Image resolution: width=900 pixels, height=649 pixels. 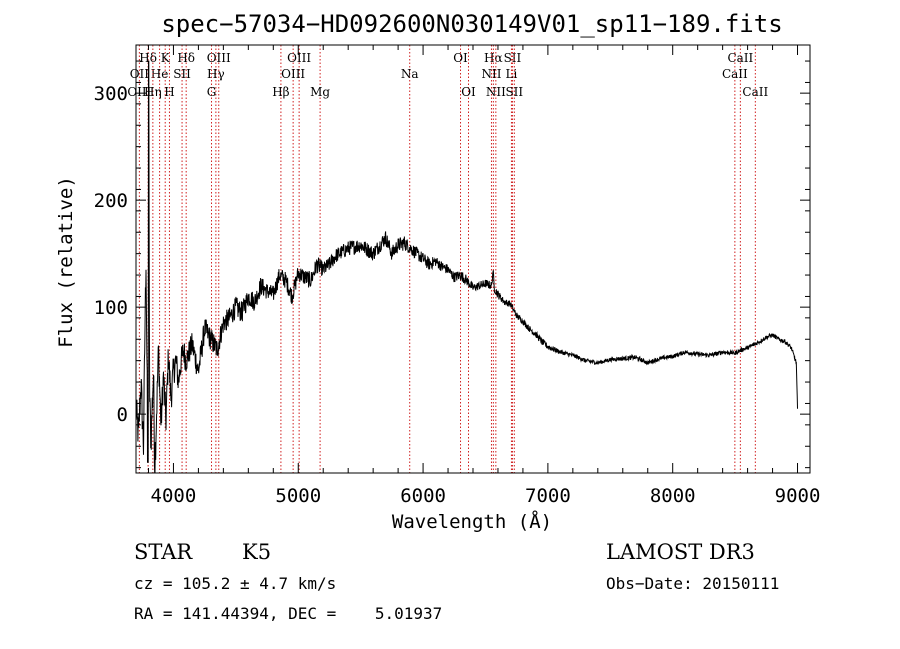 What do you see at coordinates (491, 74) in the screenshot?
I see `line-label-20: NII` at bounding box center [491, 74].